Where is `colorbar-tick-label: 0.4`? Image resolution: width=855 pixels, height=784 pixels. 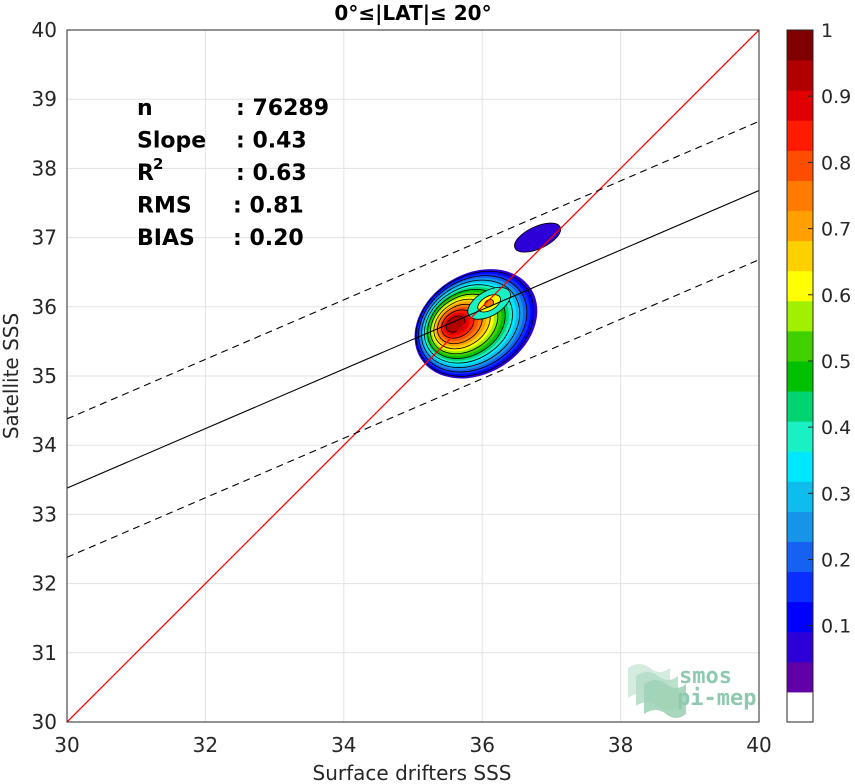 colorbar-tick-label: 0.4 is located at coordinates (836, 428).